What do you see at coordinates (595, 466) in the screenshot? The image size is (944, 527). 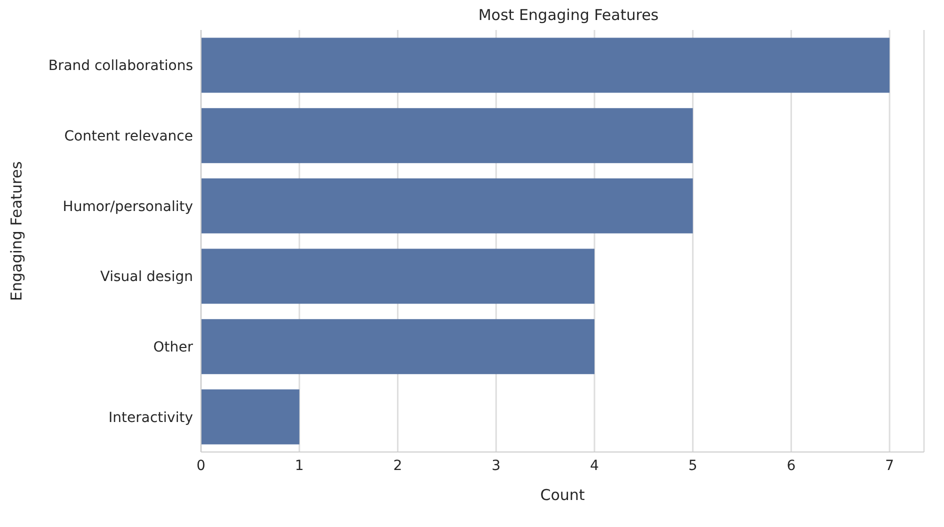 I see `x-tick-label: 4` at bounding box center [595, 466].